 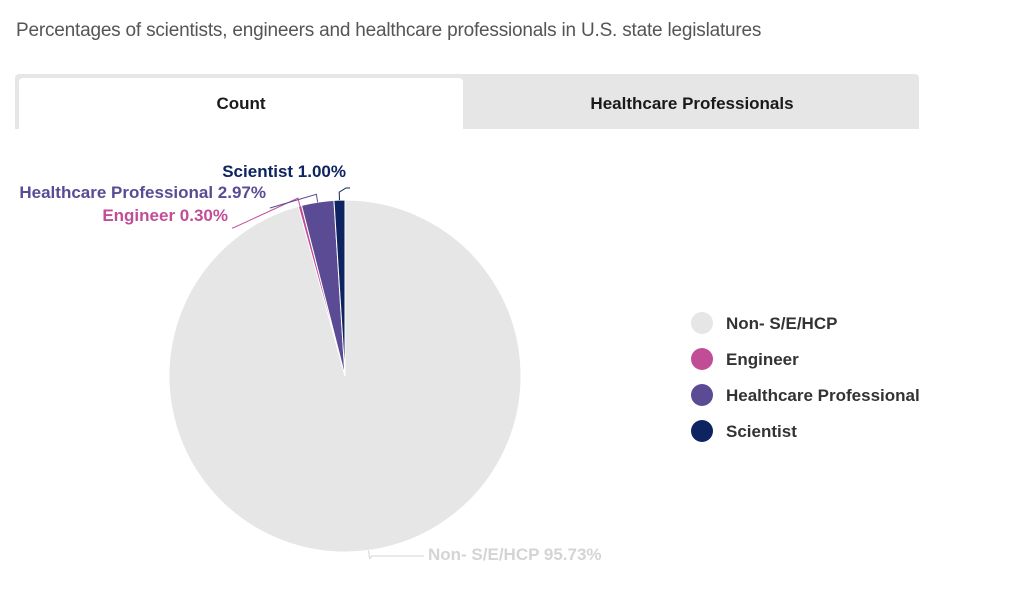 I want to click on data-label-non-s-e-hcp: Non- S/E/HCP 95.73%, so click(x=515, y=554).